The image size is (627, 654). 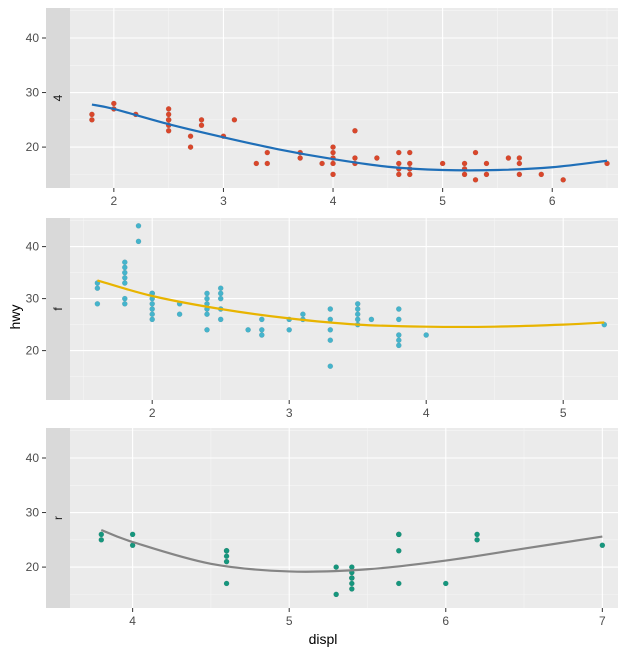 I want to click on x-tick-label: 3, so click(x=289, y=413).